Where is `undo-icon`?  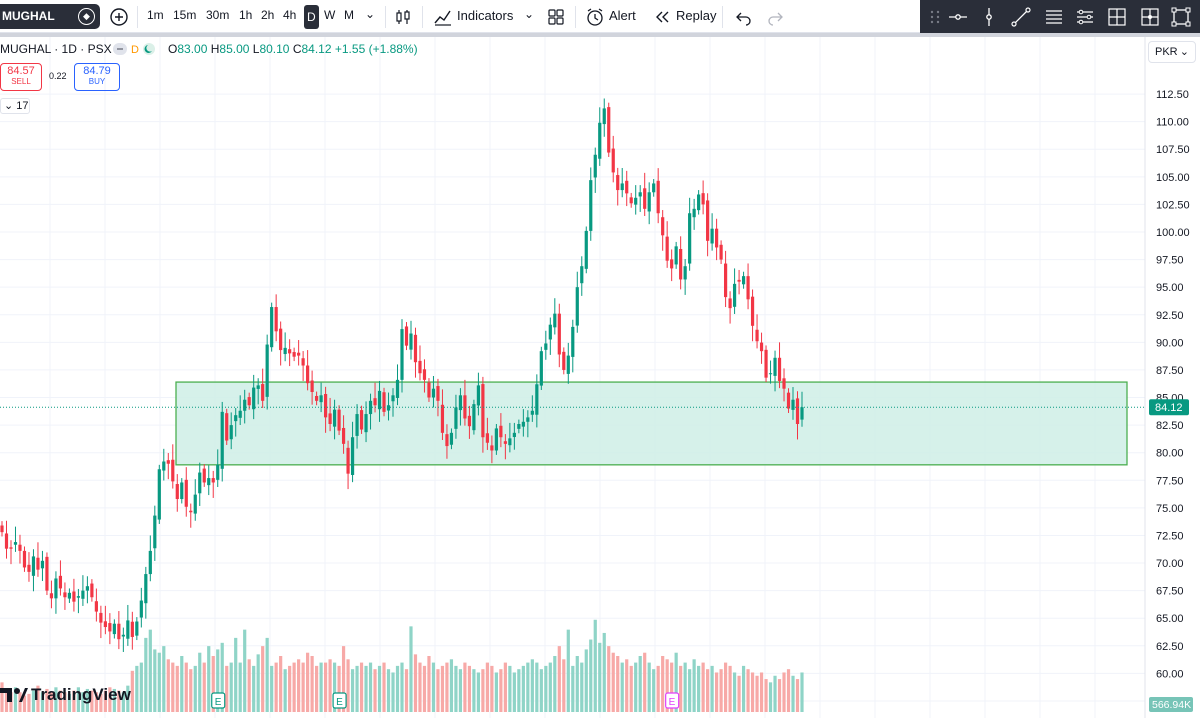
undo-icon is located at coordinates (744, 17).